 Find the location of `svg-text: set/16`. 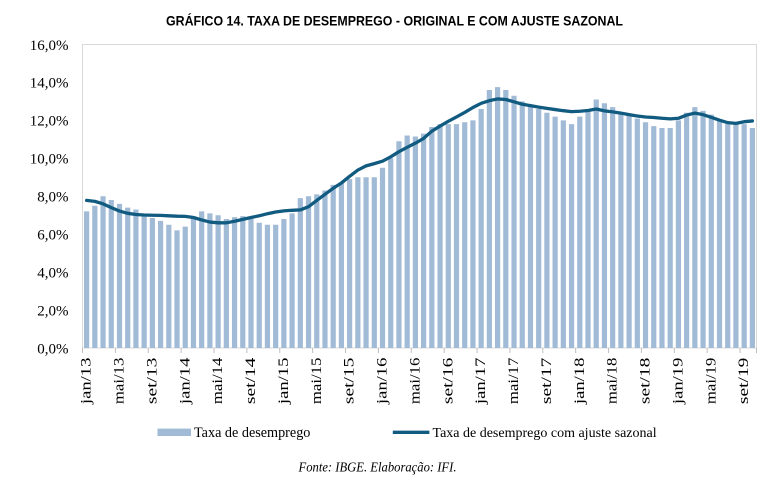

svg-text: set/16 is located at coordinates (448, 380).